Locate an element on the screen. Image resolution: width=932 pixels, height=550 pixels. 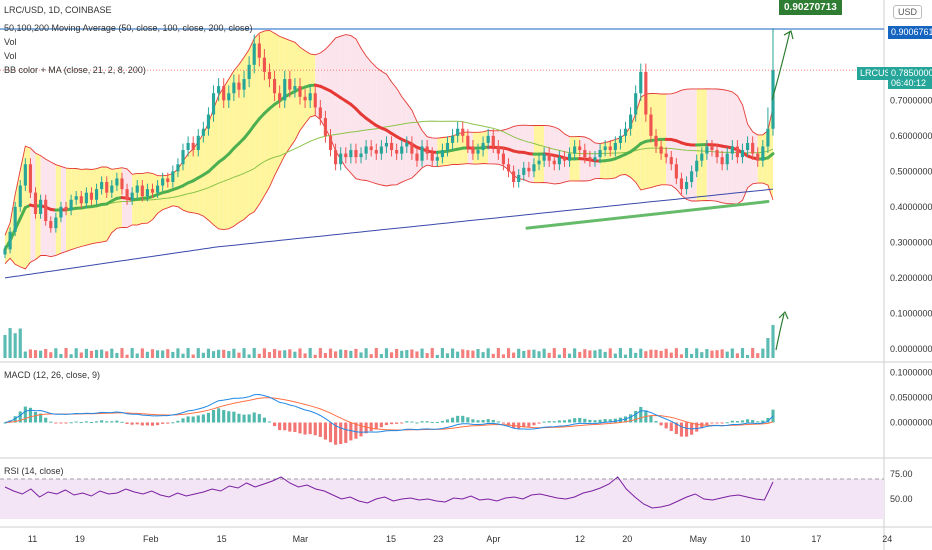
volume-indicator-label-2: Vol is located at coordinates (10, 56).